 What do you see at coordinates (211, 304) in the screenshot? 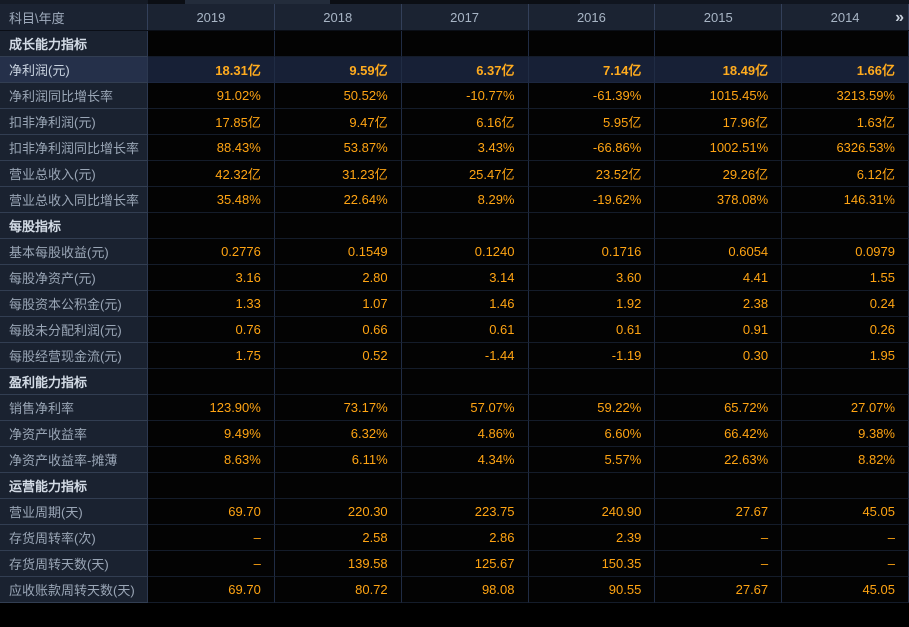
I see `value-cell: 1.33` at bounding box center [211, 304].